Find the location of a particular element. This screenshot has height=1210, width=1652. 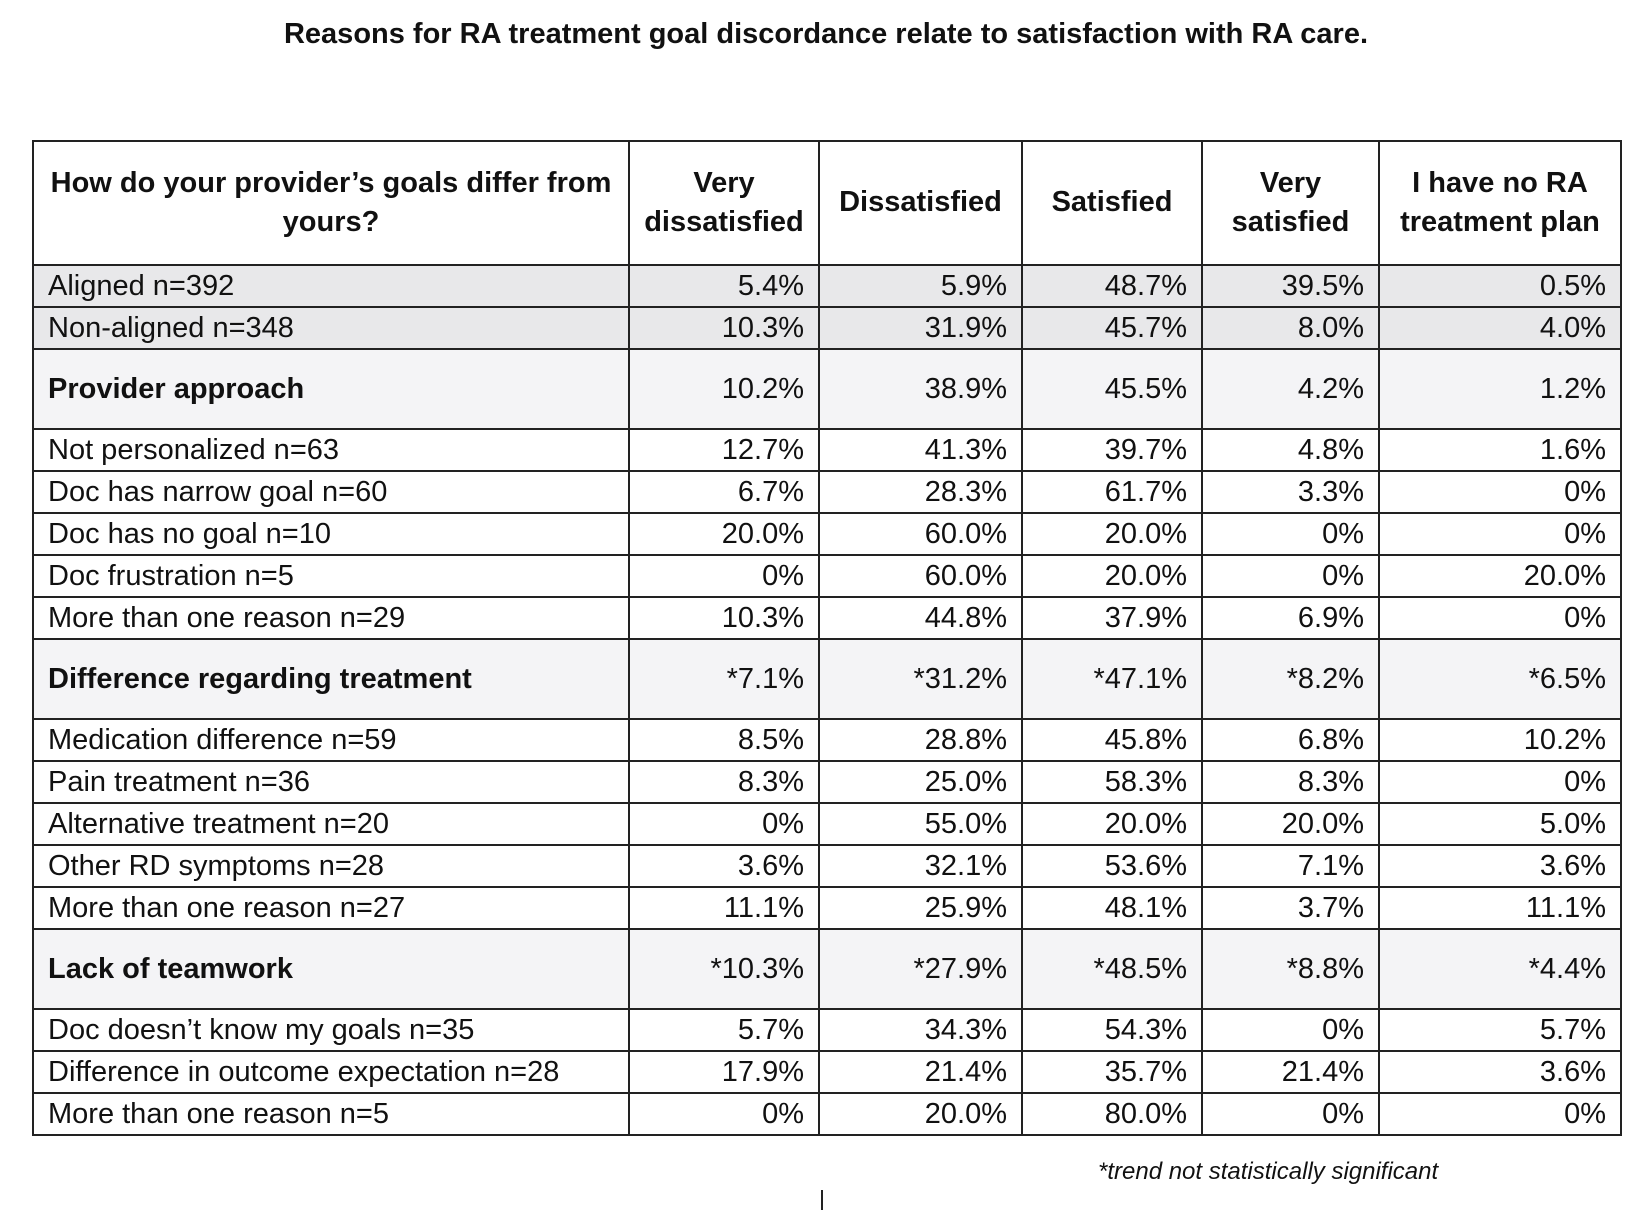

row-label: Doc has narrow goal n=60 is located at coordinates (331, 492).